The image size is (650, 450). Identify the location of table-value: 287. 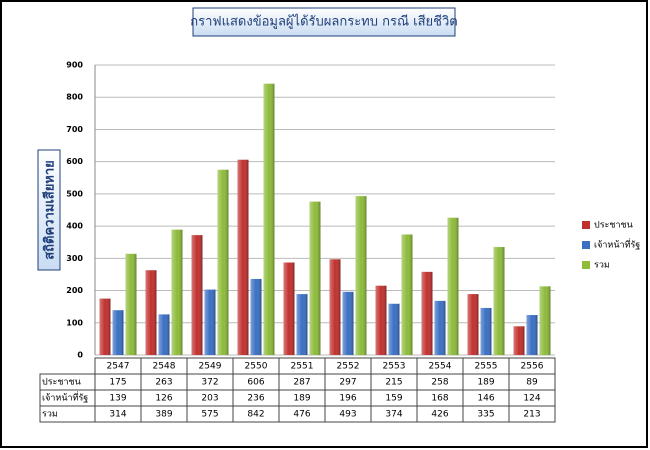
(301, 383).